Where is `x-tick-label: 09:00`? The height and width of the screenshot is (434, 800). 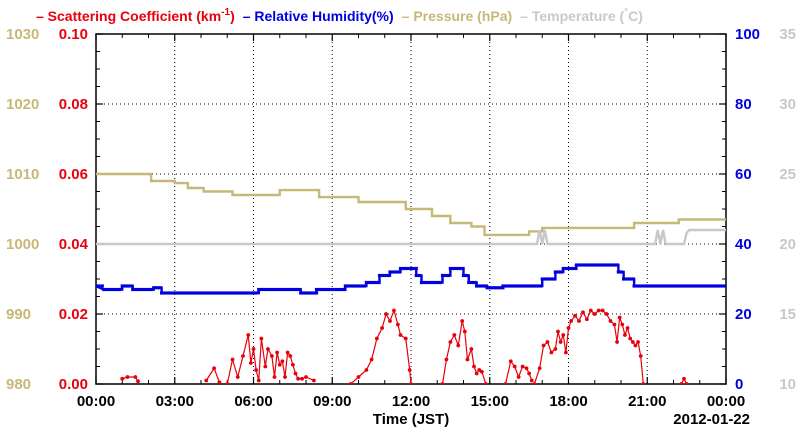
x-tick-label: 09:00 is located at coordinates (332, 401).